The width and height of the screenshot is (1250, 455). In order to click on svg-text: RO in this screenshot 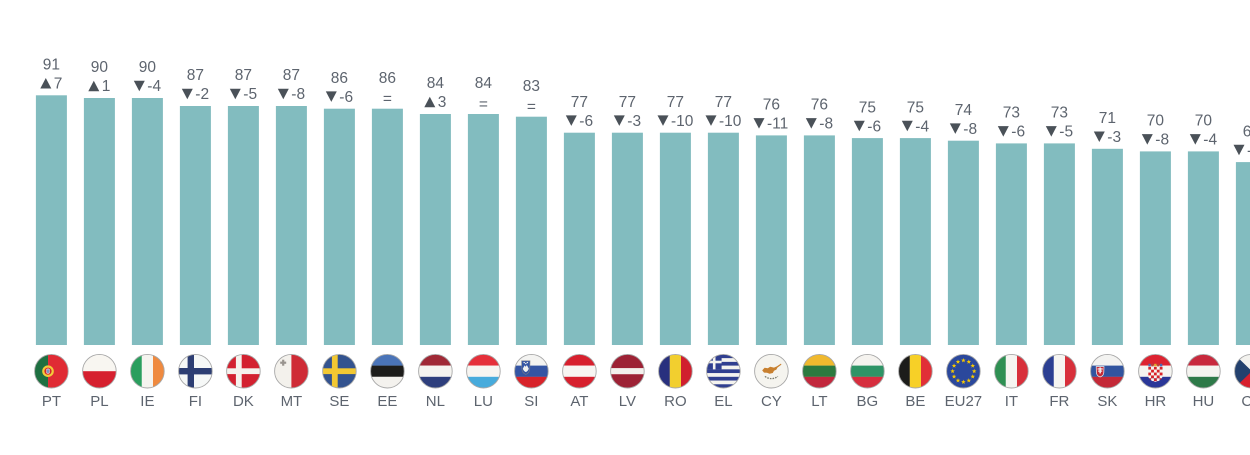, I will do `click(675, 401)`.